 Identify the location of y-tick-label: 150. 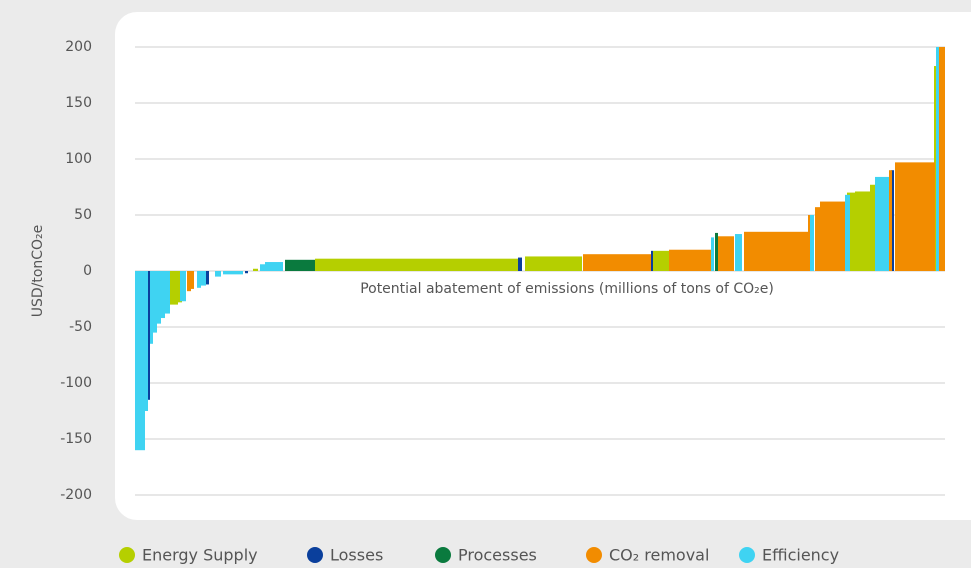
(78, 103).